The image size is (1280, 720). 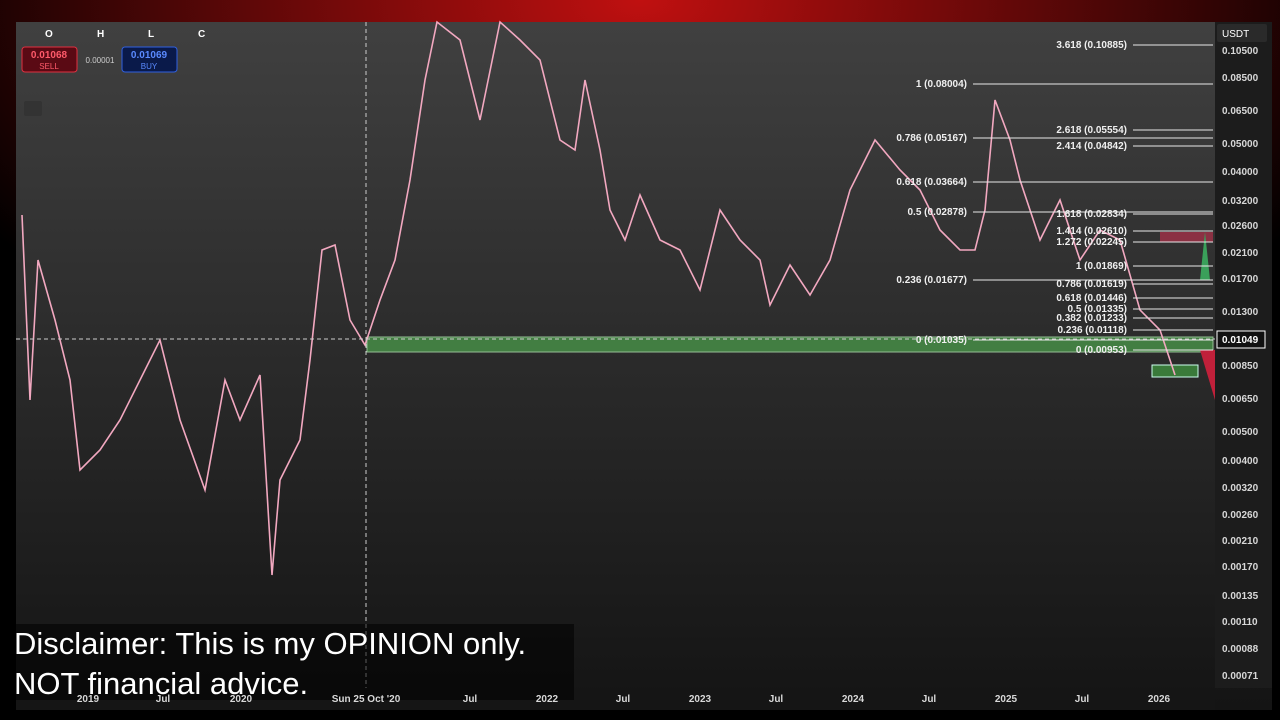 What do you see at coordinates (1240, 432) in the screenshot?
I see `price-tick-label: 0.00500` at bounding box center [1240, 432].